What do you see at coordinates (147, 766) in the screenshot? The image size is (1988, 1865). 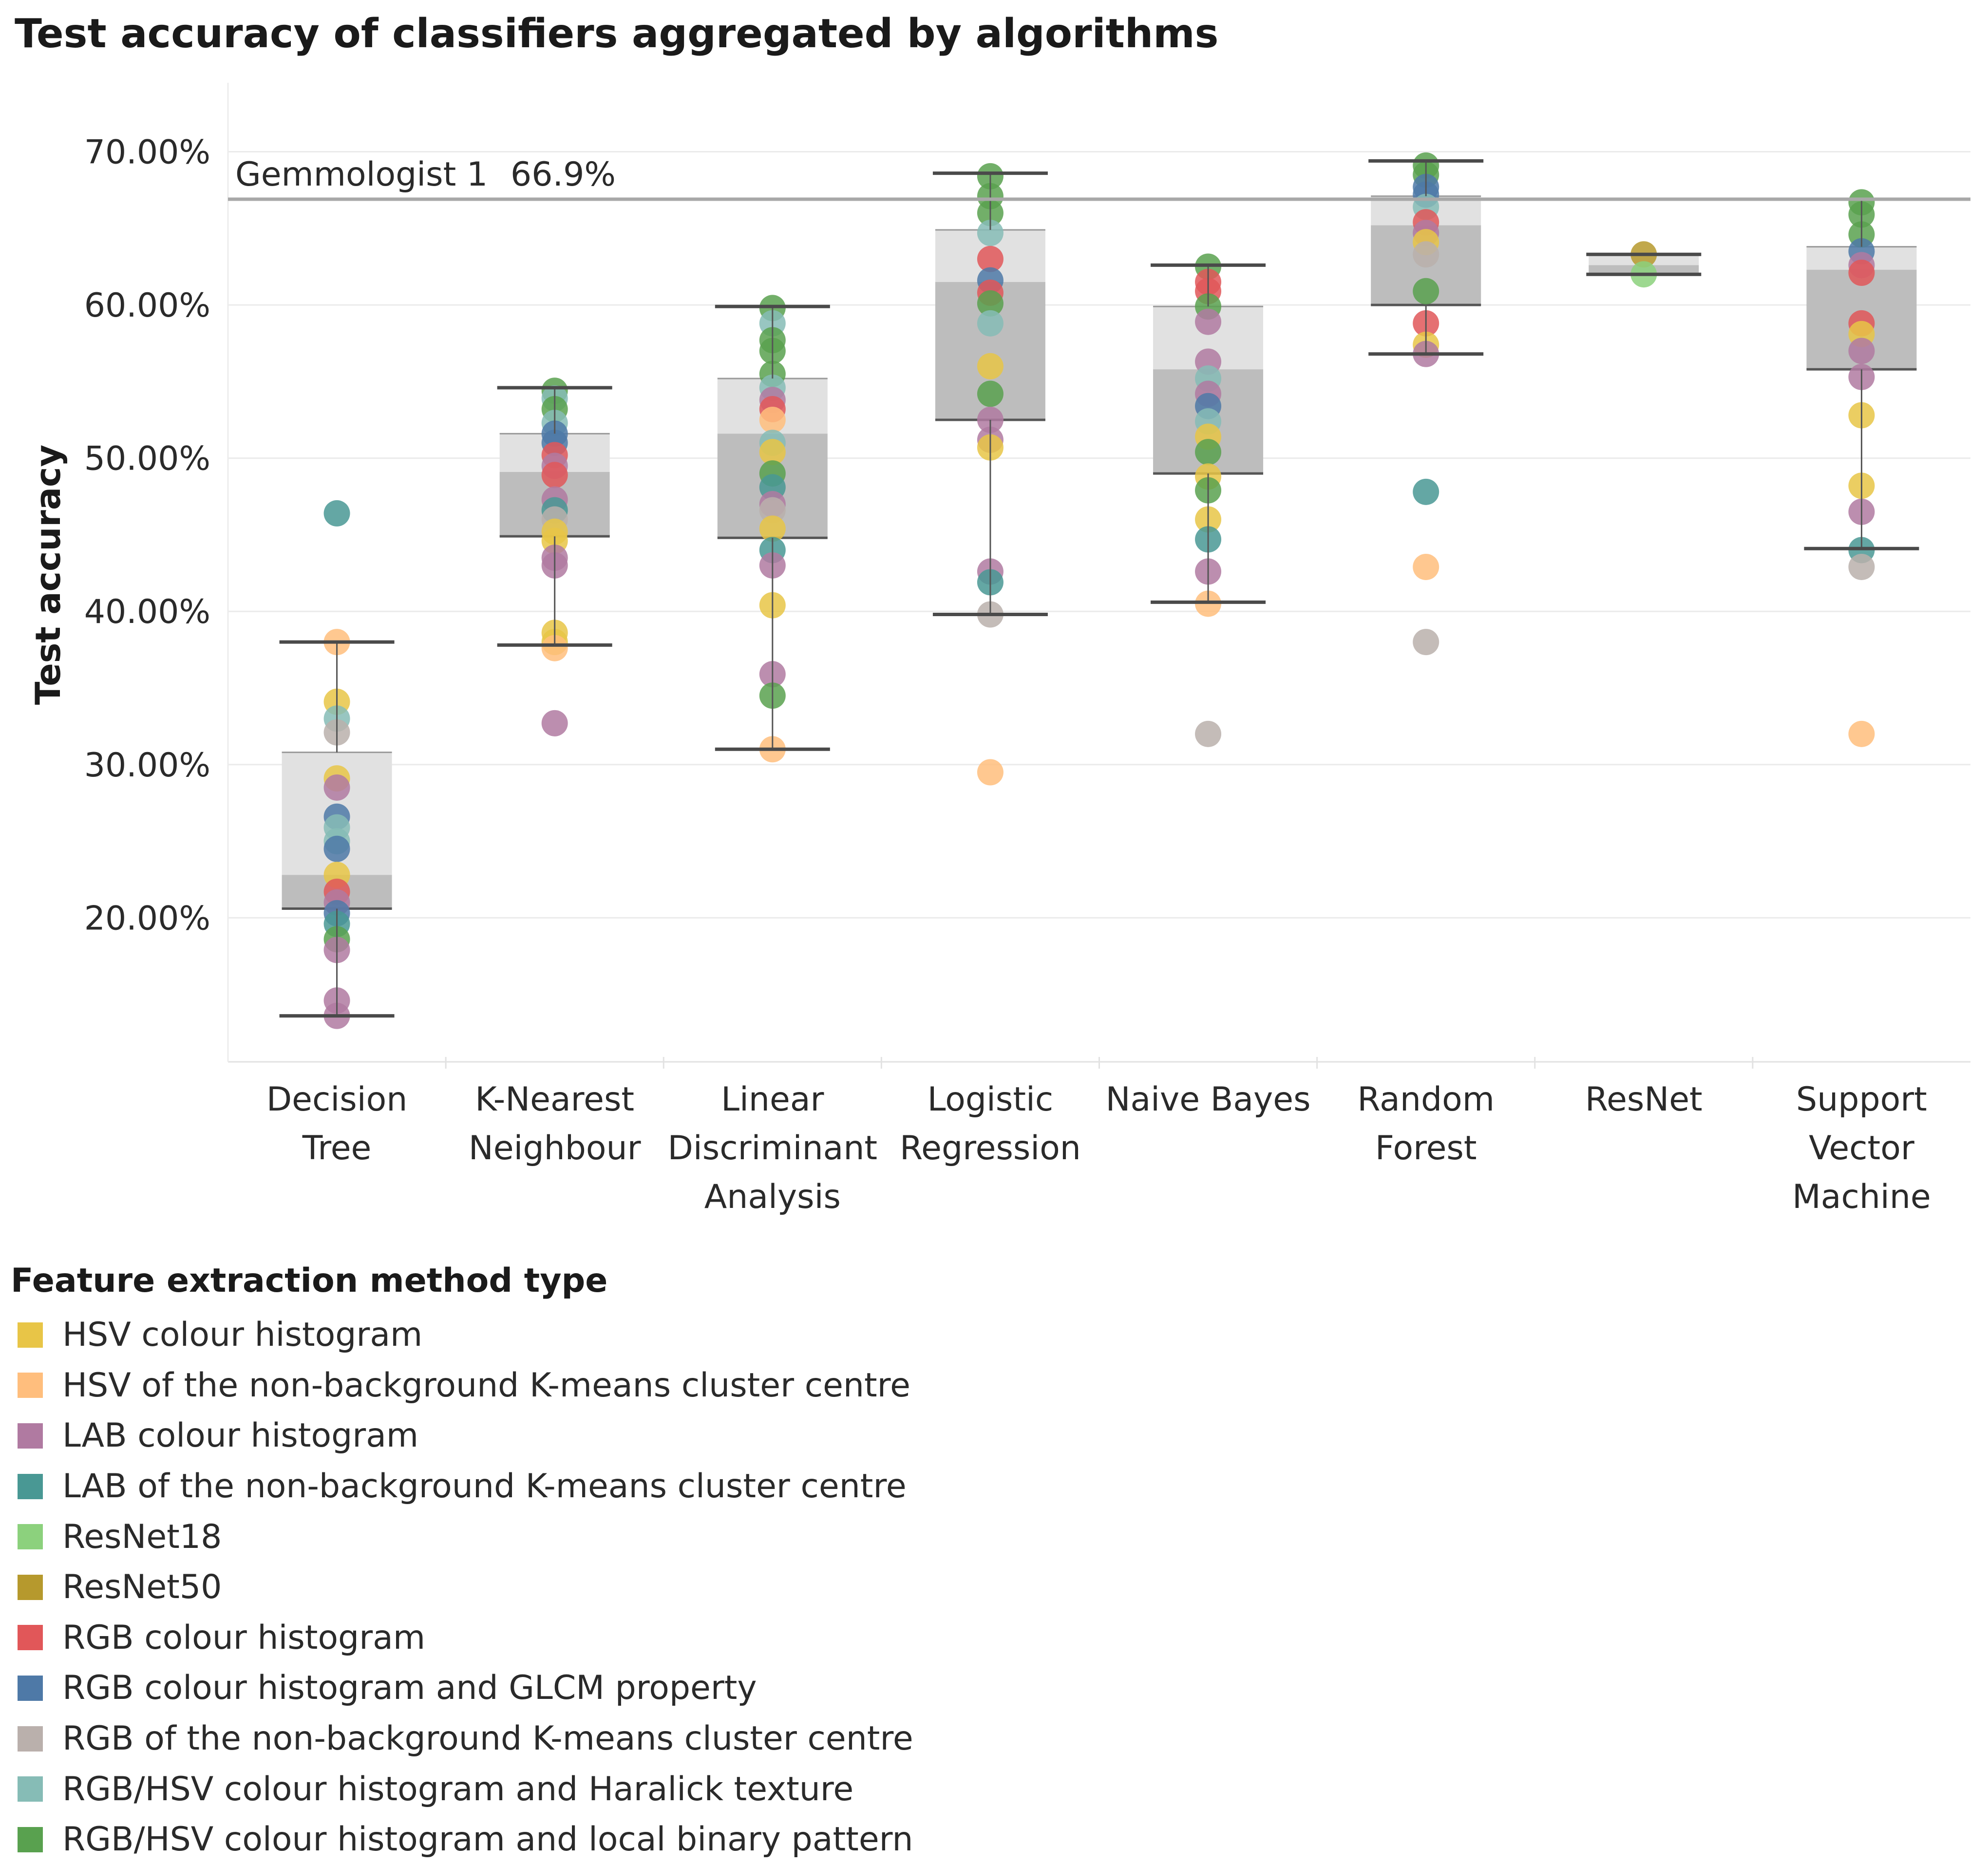 I see `y-tick-label: 30.00%` at bounding box center [147, 766].